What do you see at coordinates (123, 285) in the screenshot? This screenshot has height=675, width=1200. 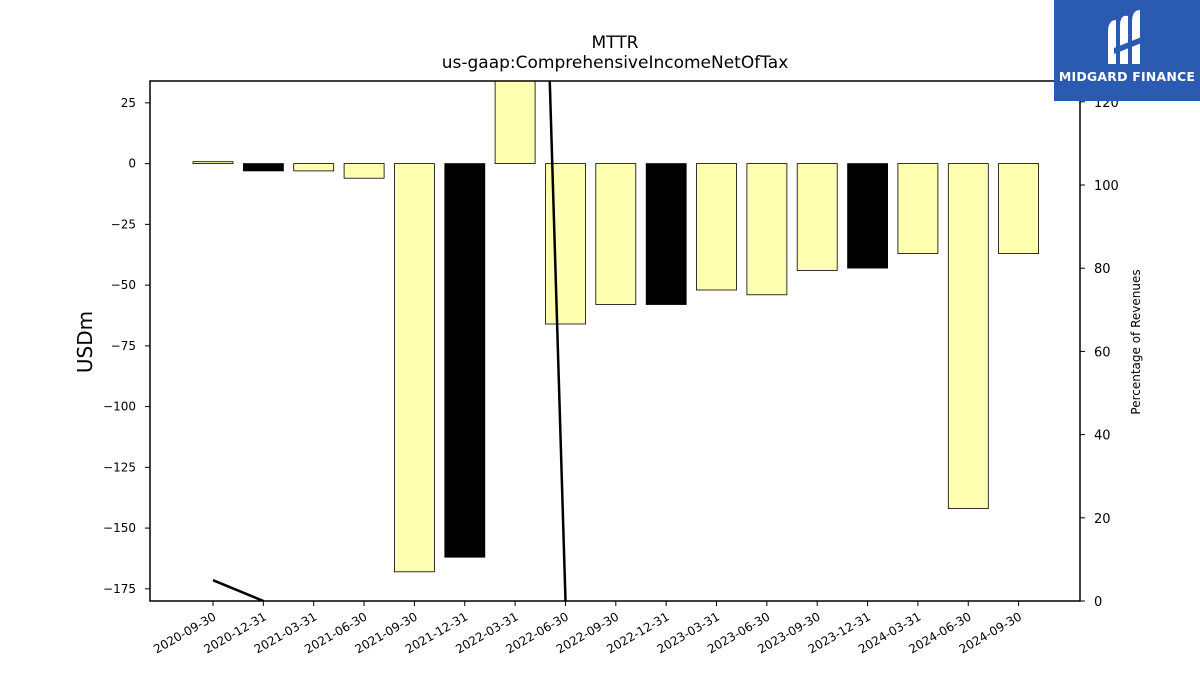 I see `y-tick-label: −50` at bounding box center [123, 285].